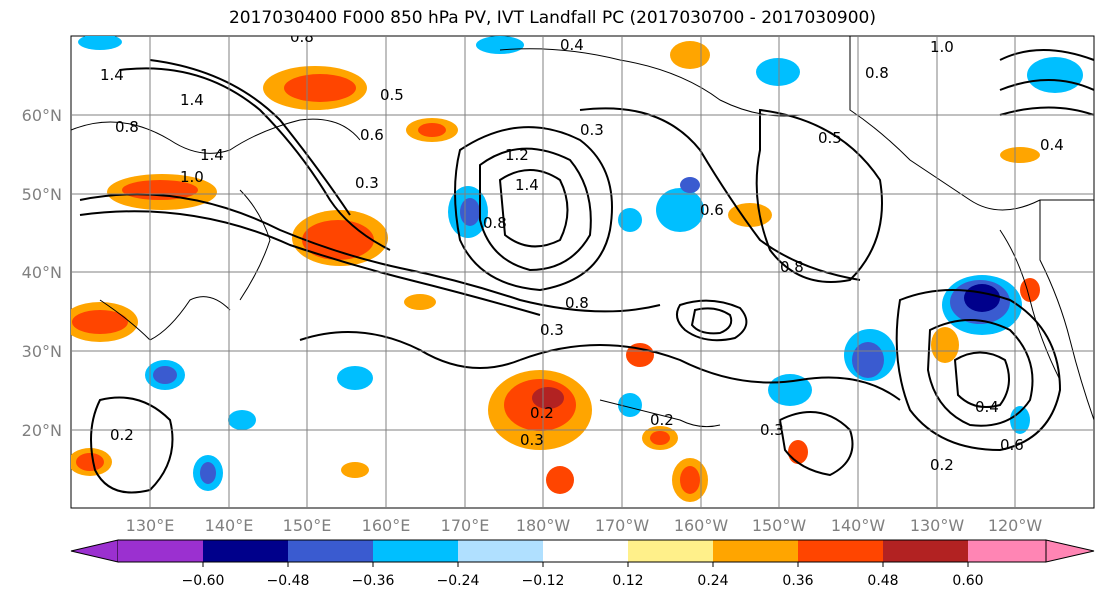 Image resolution: width=1105 pixels, height=601 pixels. Describe the element at coordinates (779, 525) in the screenshot. I see `longitude-label: 150°W` at that location.